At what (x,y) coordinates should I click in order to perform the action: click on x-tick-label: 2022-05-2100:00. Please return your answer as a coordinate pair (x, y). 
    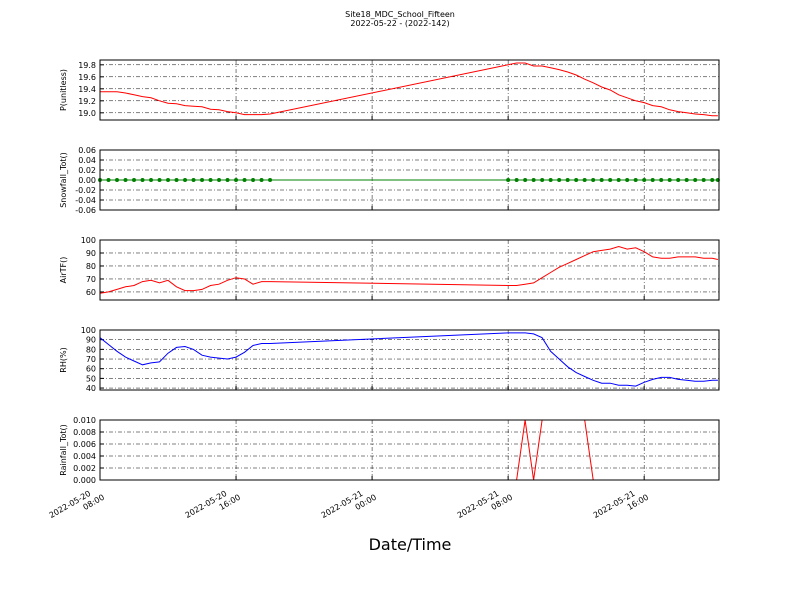
    Looking at the image, I should click on (349, 506).